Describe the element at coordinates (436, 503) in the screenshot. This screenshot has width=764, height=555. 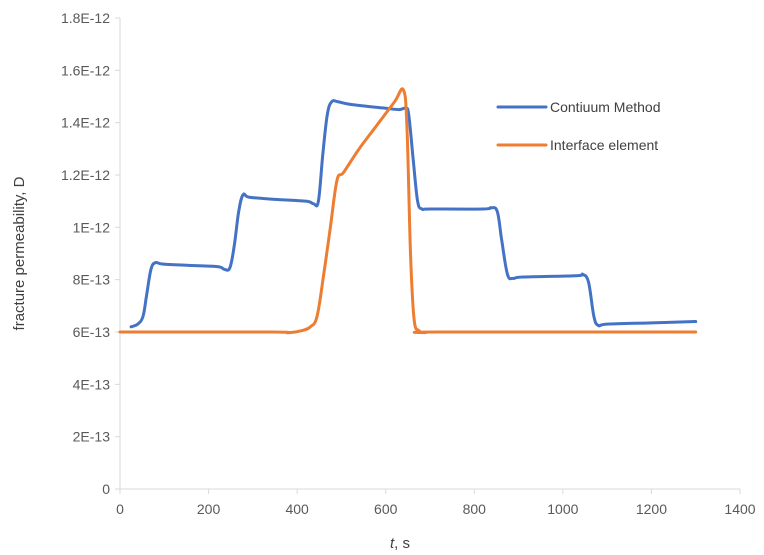
I see `x-axis-ticks: 0 200 400 600 800 1000 1200 1400` at that location.